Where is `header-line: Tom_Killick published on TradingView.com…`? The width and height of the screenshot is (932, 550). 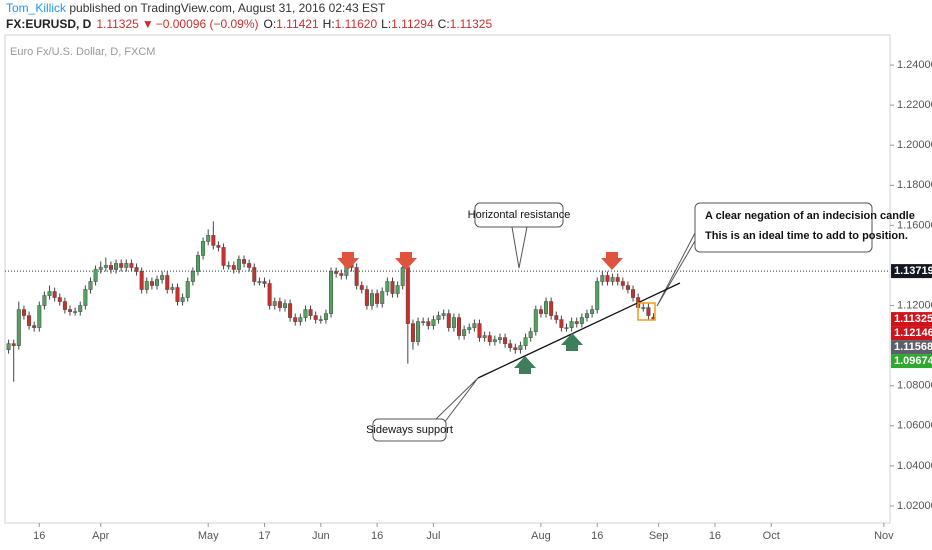 header-line: Tom_Killick published on TradingView.com… is located at coordinates (196, 8).